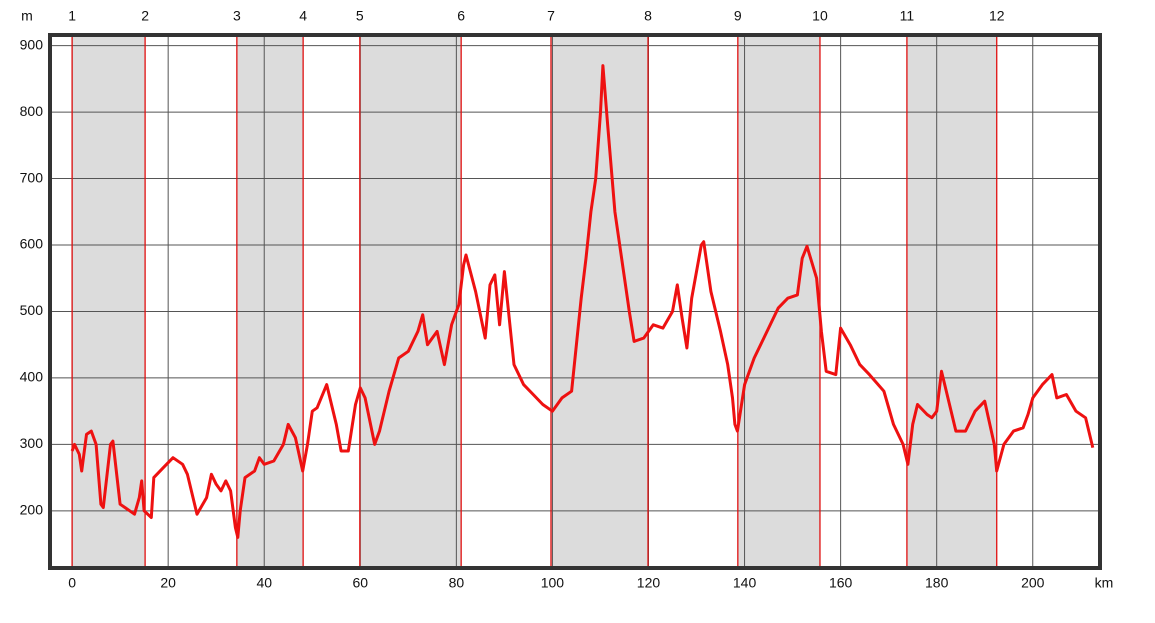  Describe the element at coordinates (553, 583) in the screenshot. I see `x-tick-label: 100` at that location.